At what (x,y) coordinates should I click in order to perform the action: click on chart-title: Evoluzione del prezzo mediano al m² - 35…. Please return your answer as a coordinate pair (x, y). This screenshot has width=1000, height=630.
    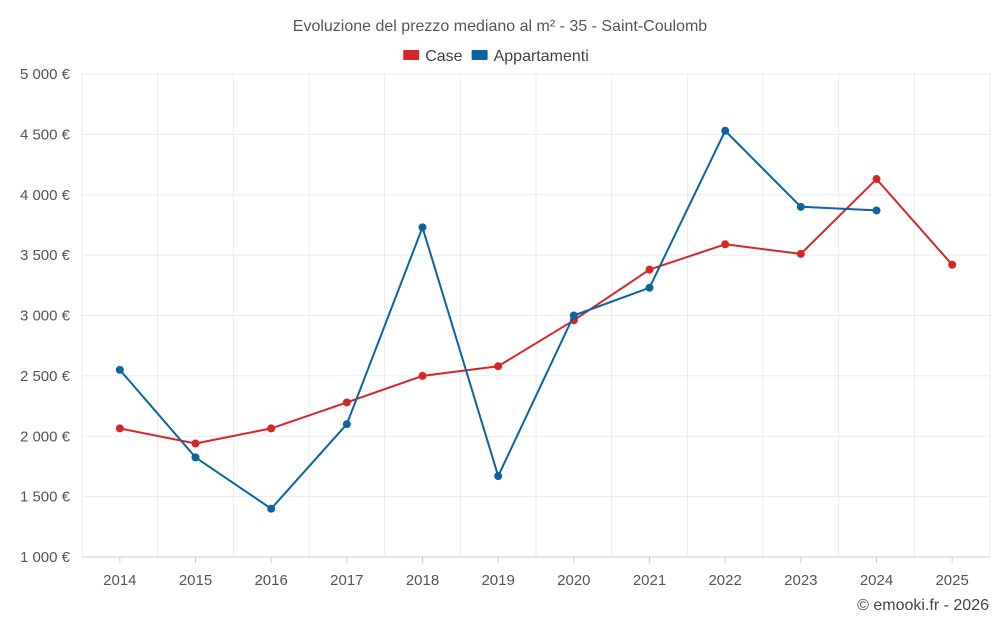
    Looking at the image, I should click on (500, 26).